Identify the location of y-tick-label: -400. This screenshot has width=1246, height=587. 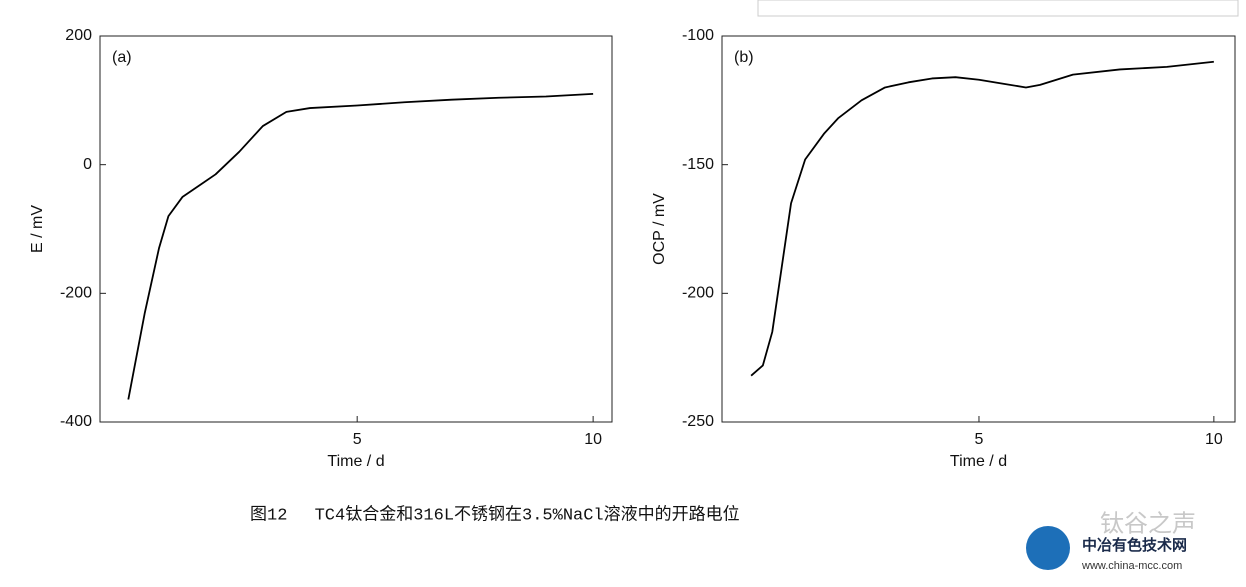
(76, 421).